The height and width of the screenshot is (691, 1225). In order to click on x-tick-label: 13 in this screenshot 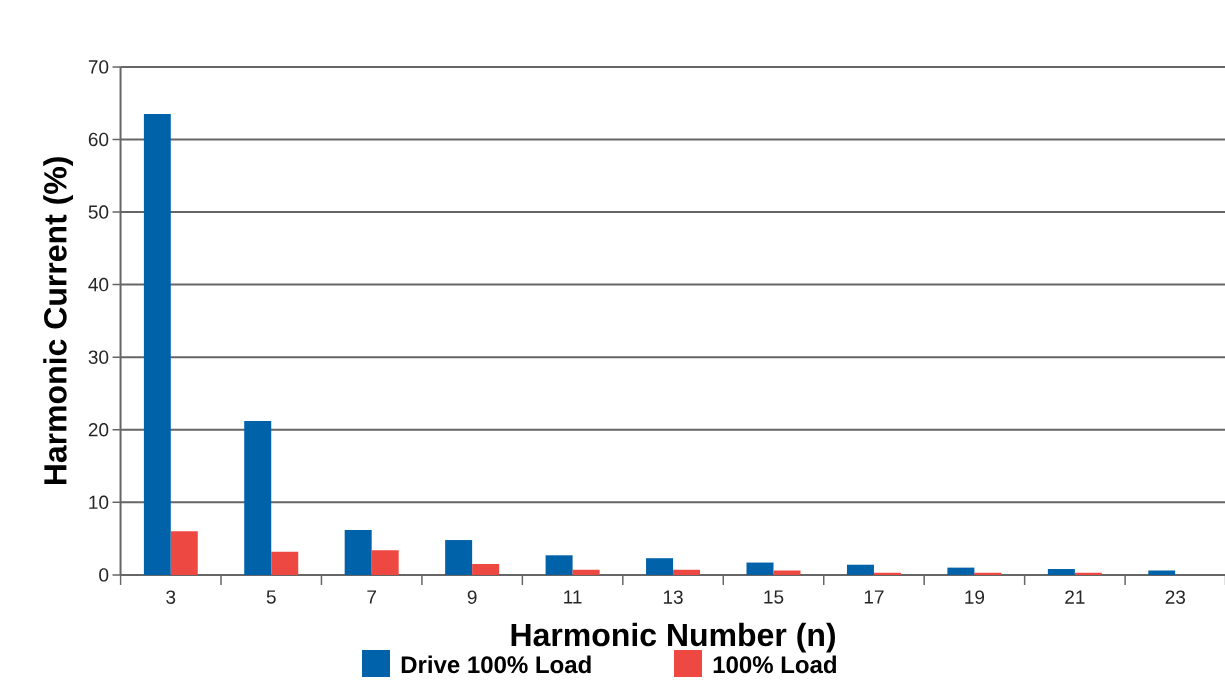, I will do `click(673, 597)`.